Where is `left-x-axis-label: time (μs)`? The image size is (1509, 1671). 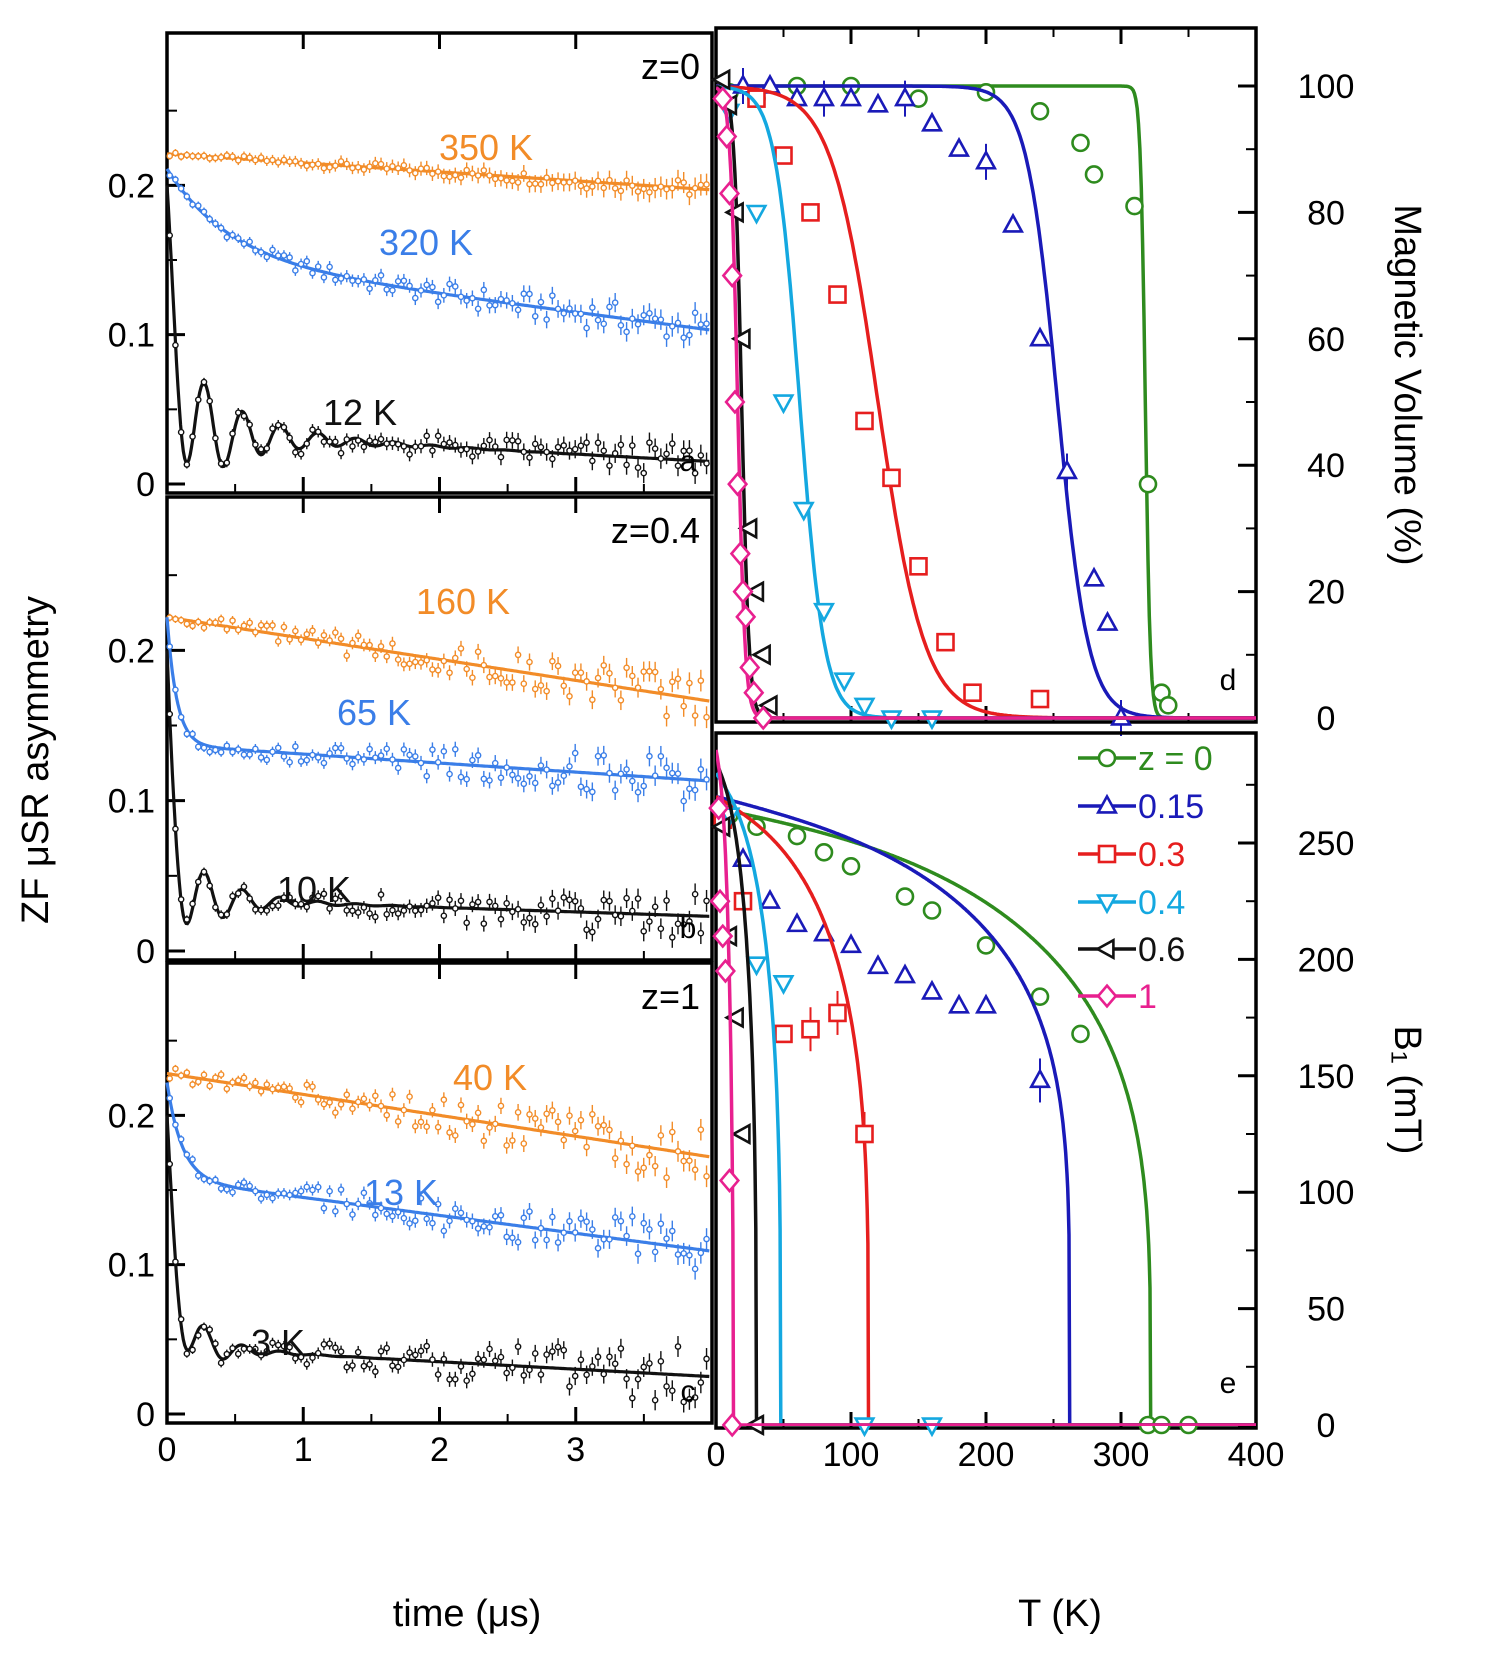
left-x-axis-label: time (μs) is located at coordinates (467, 1614).